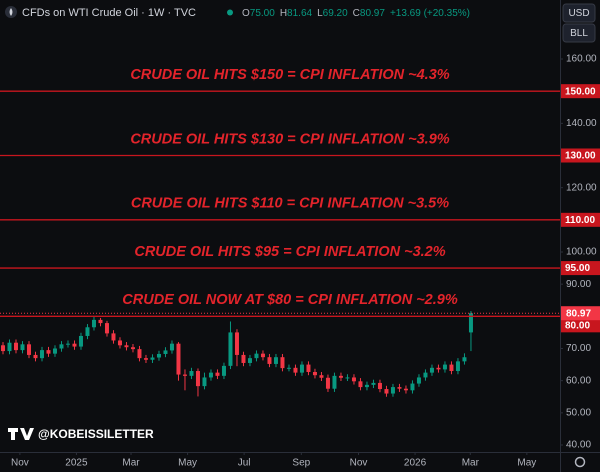 The image size is (600, 472). Describe the element at coordinates (299, 13) in the screenshot. I see `reading-value: 81.64` at that location.